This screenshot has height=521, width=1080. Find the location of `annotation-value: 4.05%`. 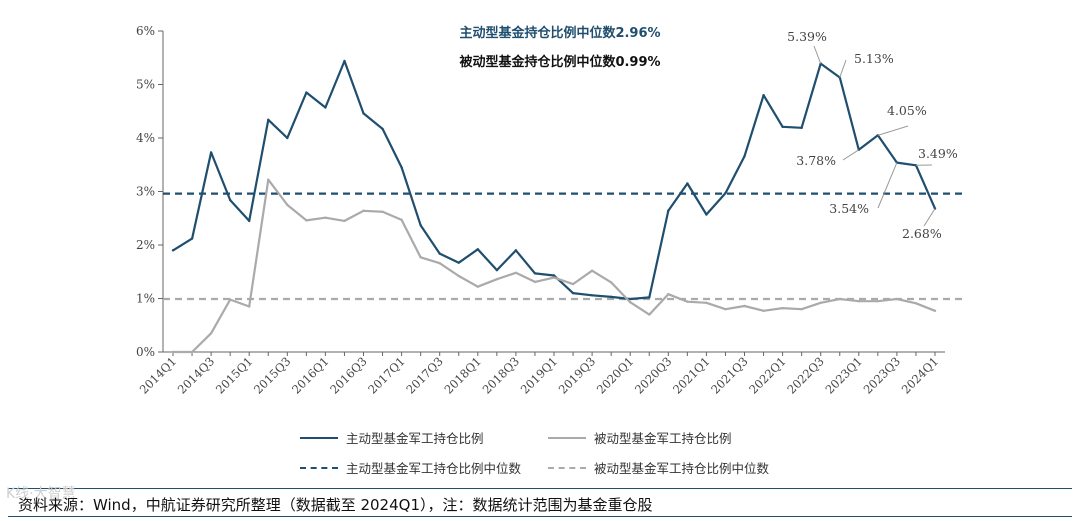

annotation-value: 4.05% is located at coordinates (907, 110).